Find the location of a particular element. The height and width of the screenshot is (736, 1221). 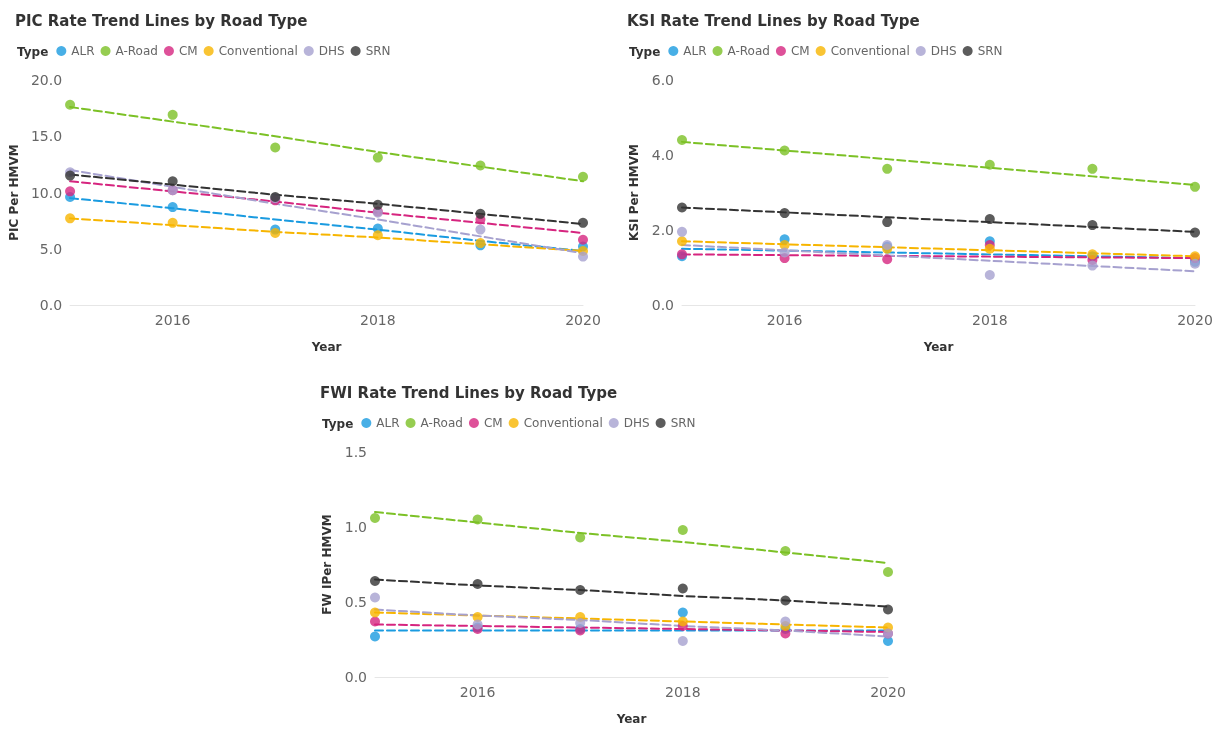

y-tick-label: 10.0 is located at coordinates (46, 192).